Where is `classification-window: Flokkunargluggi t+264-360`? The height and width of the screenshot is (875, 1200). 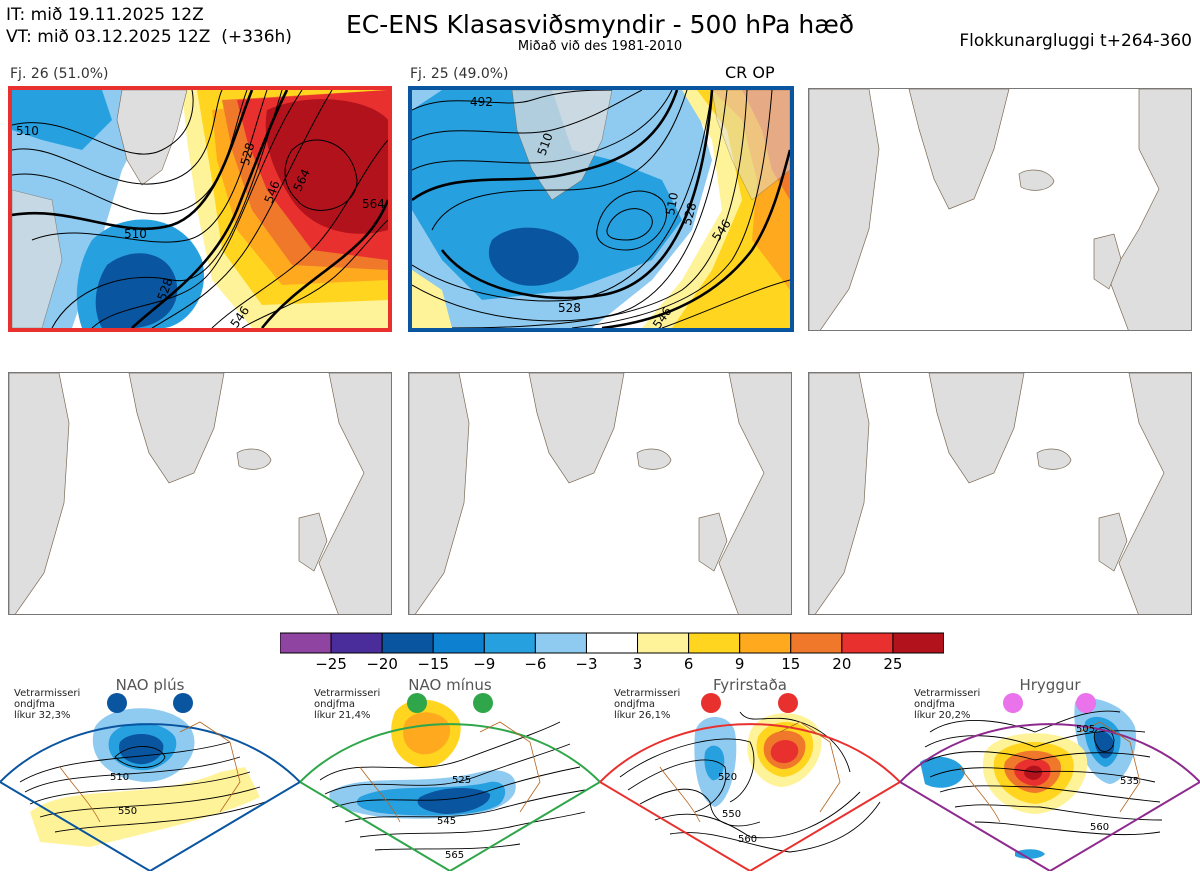
classification-window: Flokkunargluggi t+264-360 is located at coordinates (1075, 41).